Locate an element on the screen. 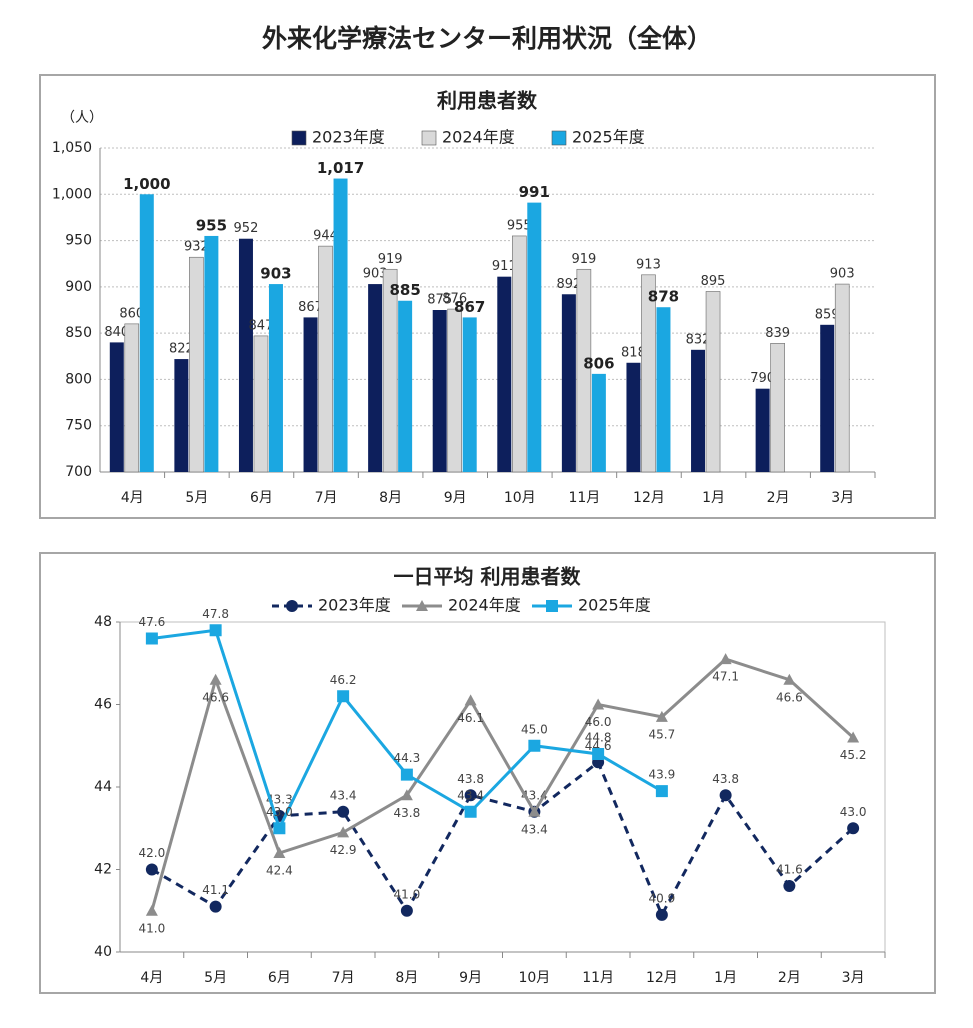  value-label: 860 is located at coordinates (131, 313).